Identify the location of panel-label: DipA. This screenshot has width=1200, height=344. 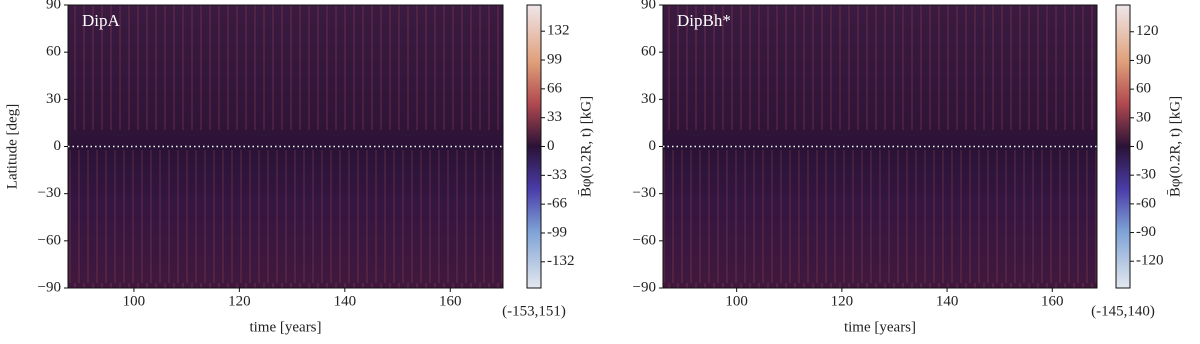
(101, 20).